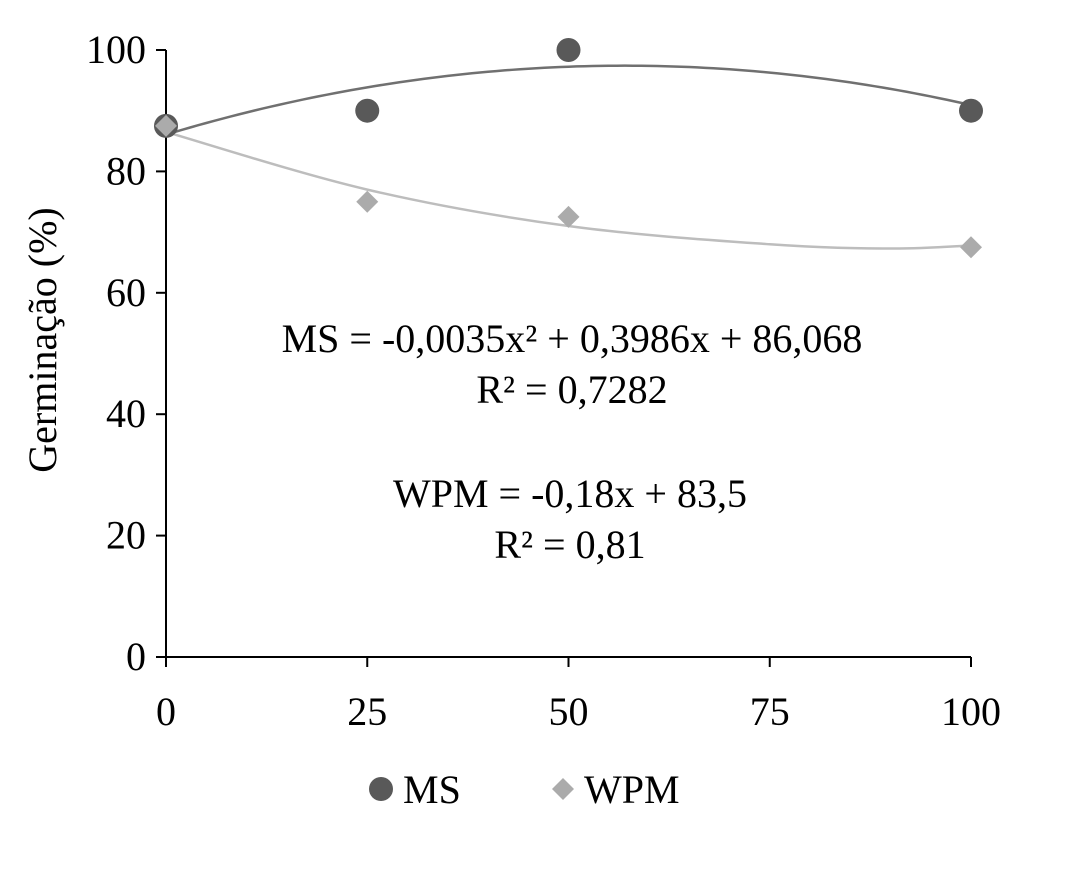  Describe the element at coordinates (524, 789) in the screenshot. I see `legend: MS WPM` at that location.